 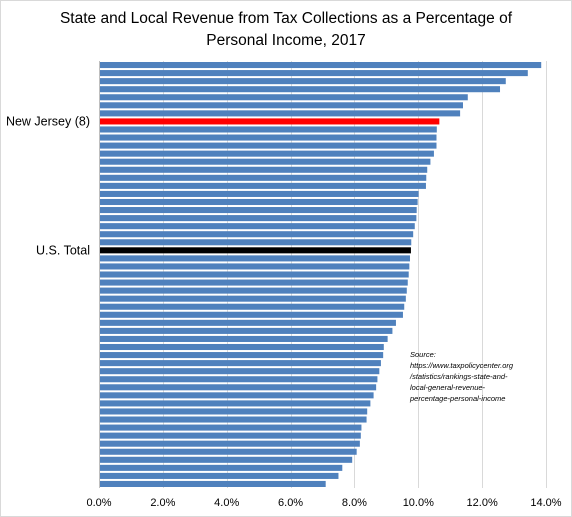 I want to click on source-note-line: local-general-revenue-, so click(x=448, y=387).